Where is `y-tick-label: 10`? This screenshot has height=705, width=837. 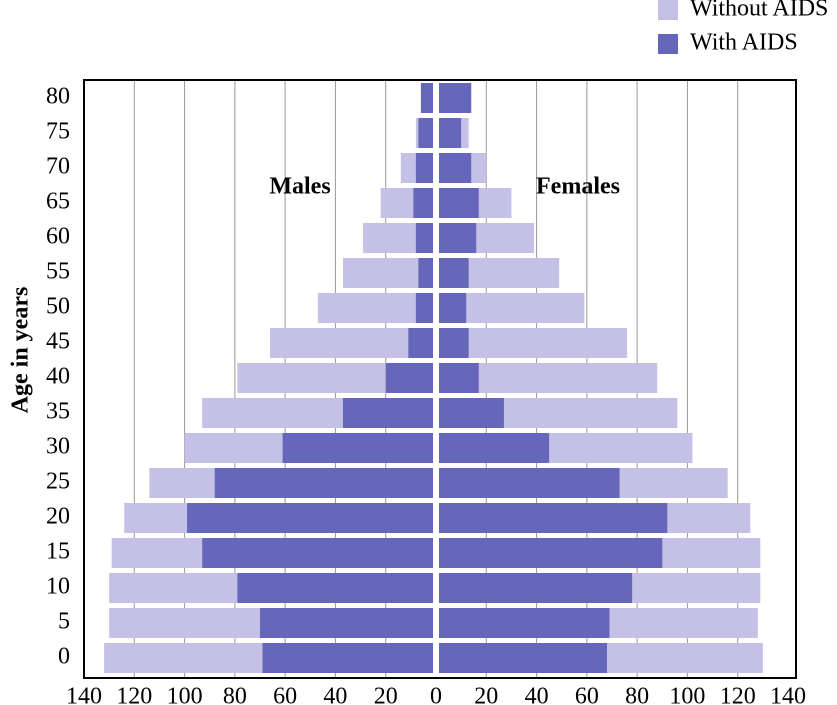
y-tick-label: 10 is located at coordinates (58, 587).